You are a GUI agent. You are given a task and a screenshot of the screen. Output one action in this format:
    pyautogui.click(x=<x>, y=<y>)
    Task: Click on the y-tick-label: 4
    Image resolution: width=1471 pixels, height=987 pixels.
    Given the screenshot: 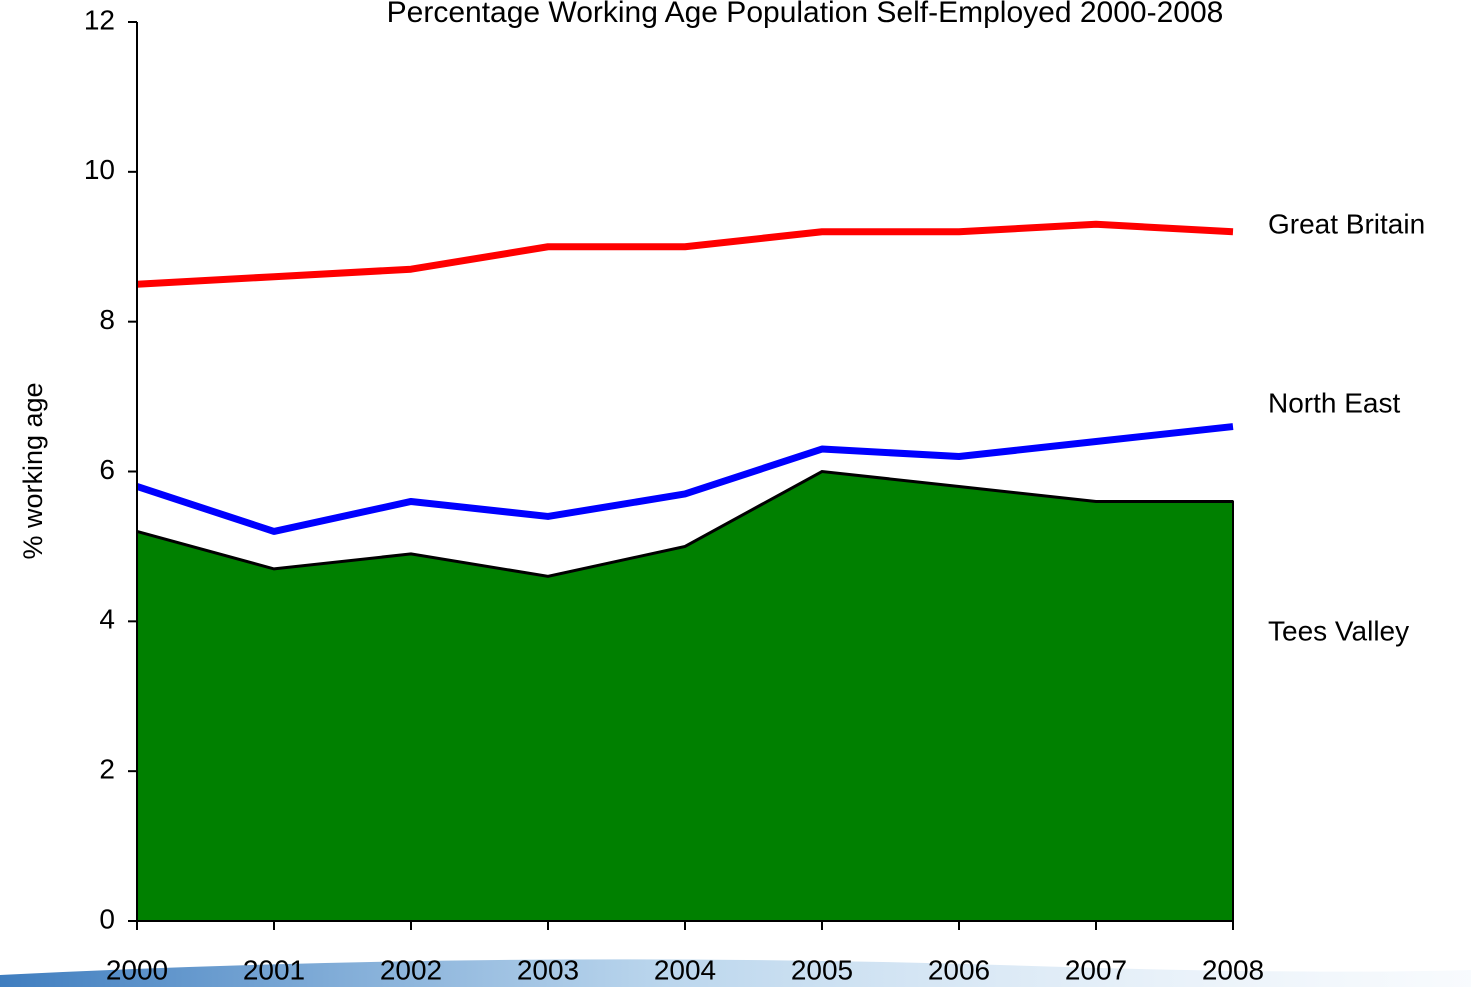 What is the action you would take?
    pyautogui.click(x=107, y=619)
    